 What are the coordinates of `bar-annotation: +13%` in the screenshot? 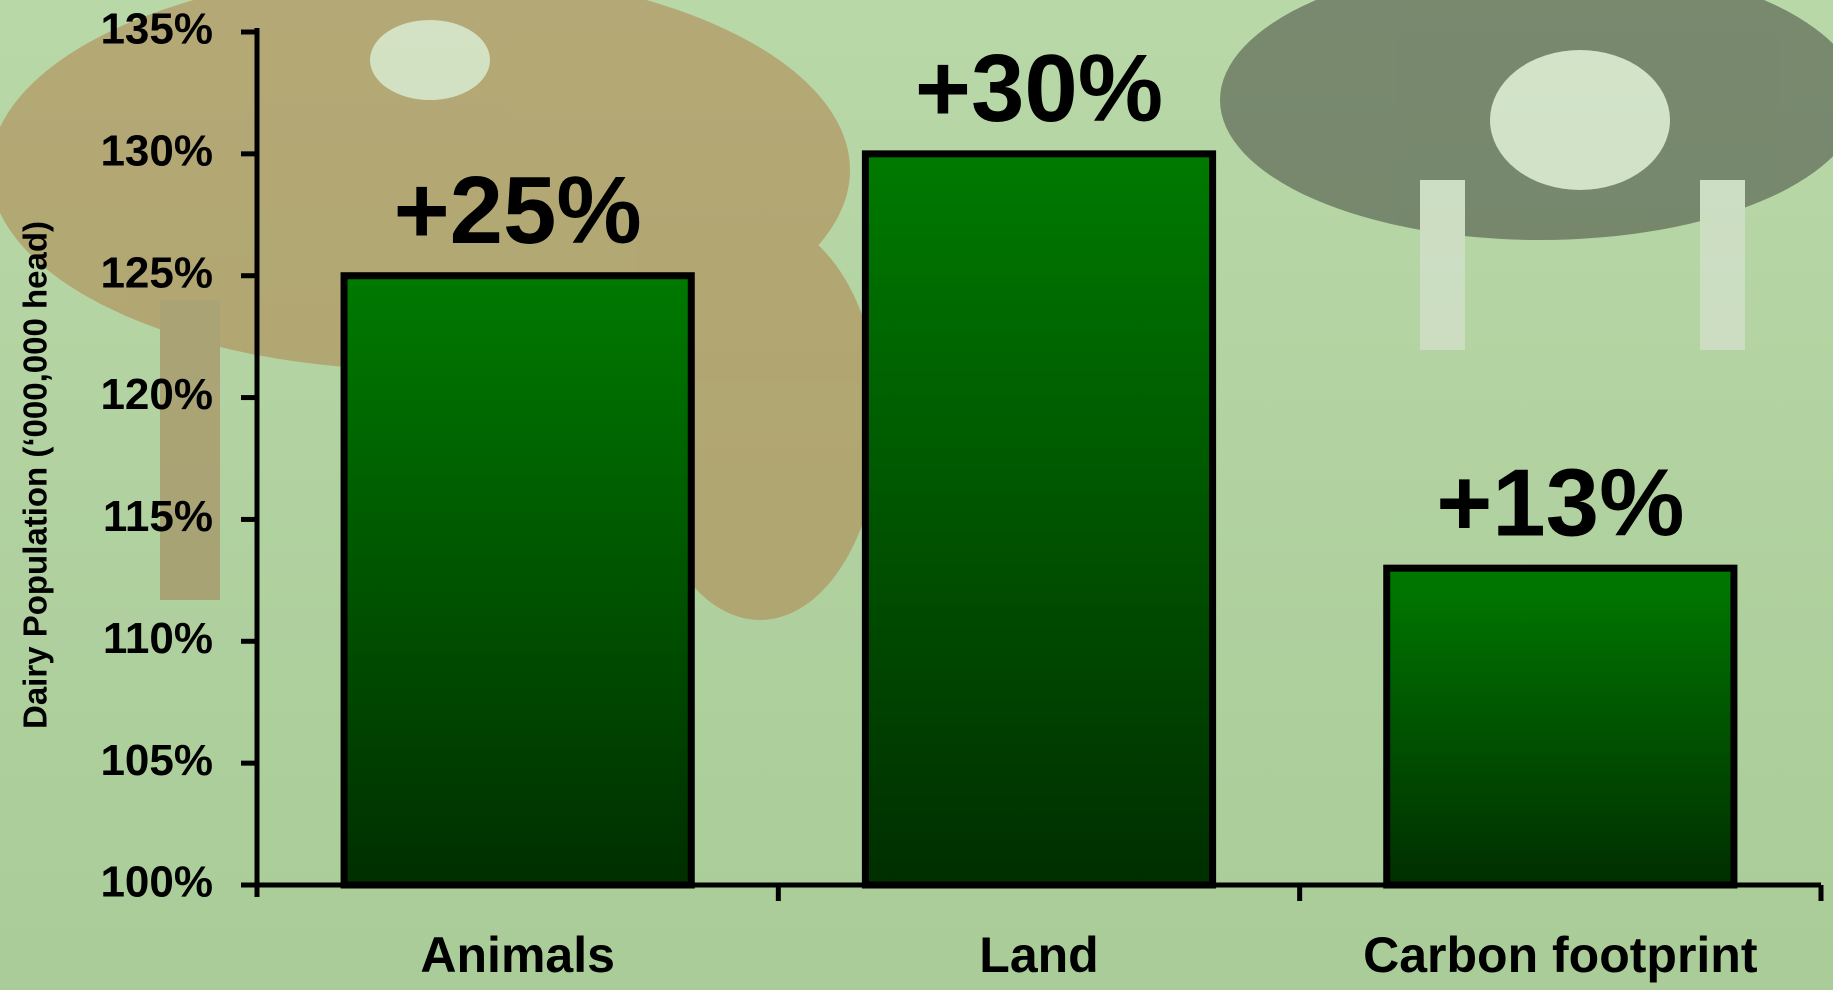 It's located at (1560, 503).